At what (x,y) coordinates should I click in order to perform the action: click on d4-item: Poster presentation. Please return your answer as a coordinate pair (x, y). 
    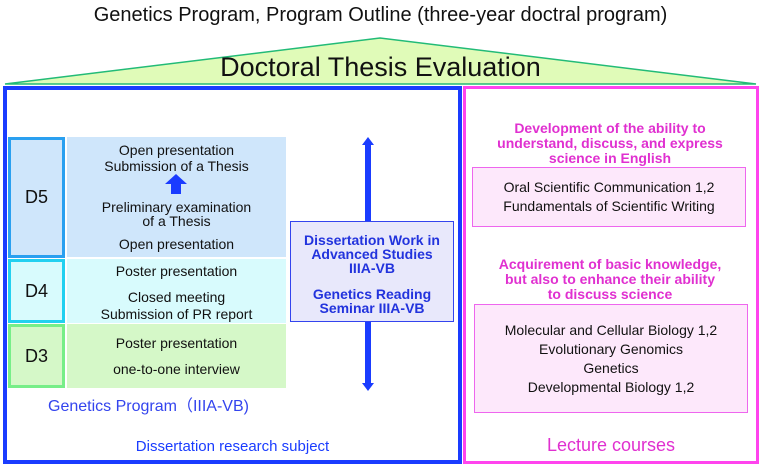
    Looking at the image, I should click on (176, 271).